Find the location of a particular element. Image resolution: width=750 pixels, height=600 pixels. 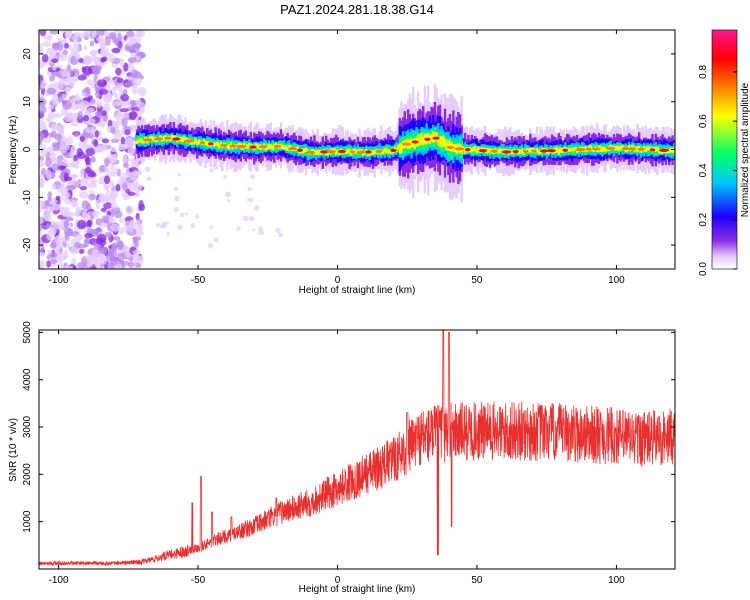

snr-xtick-label: -50 is located at coordinates (198, 580).